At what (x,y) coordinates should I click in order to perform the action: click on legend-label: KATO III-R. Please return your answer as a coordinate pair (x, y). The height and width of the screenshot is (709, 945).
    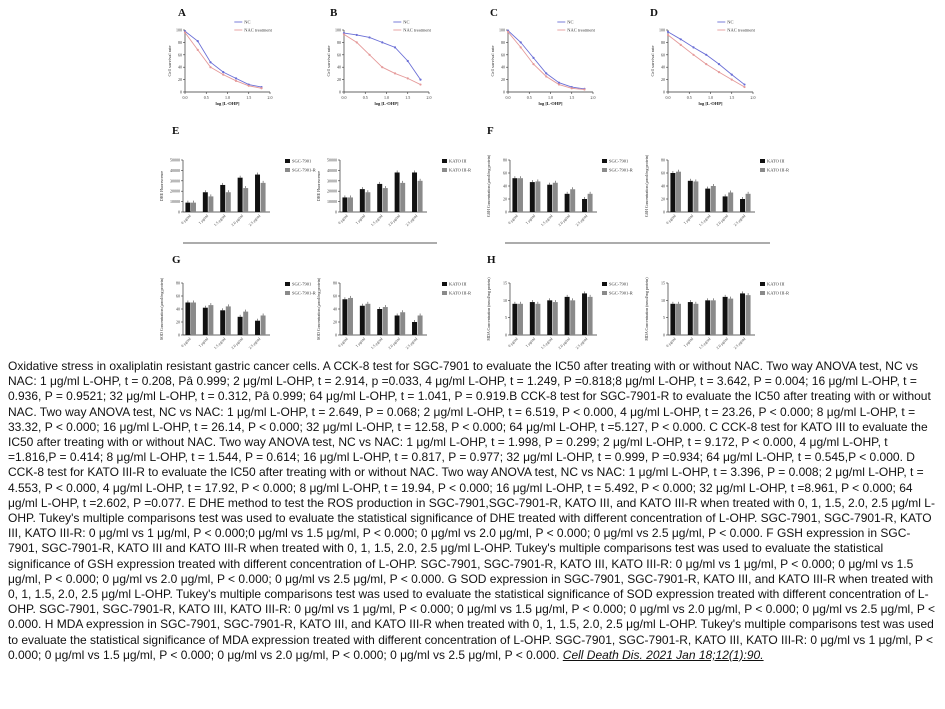
    Looking at the image, I should click on (778, 170).